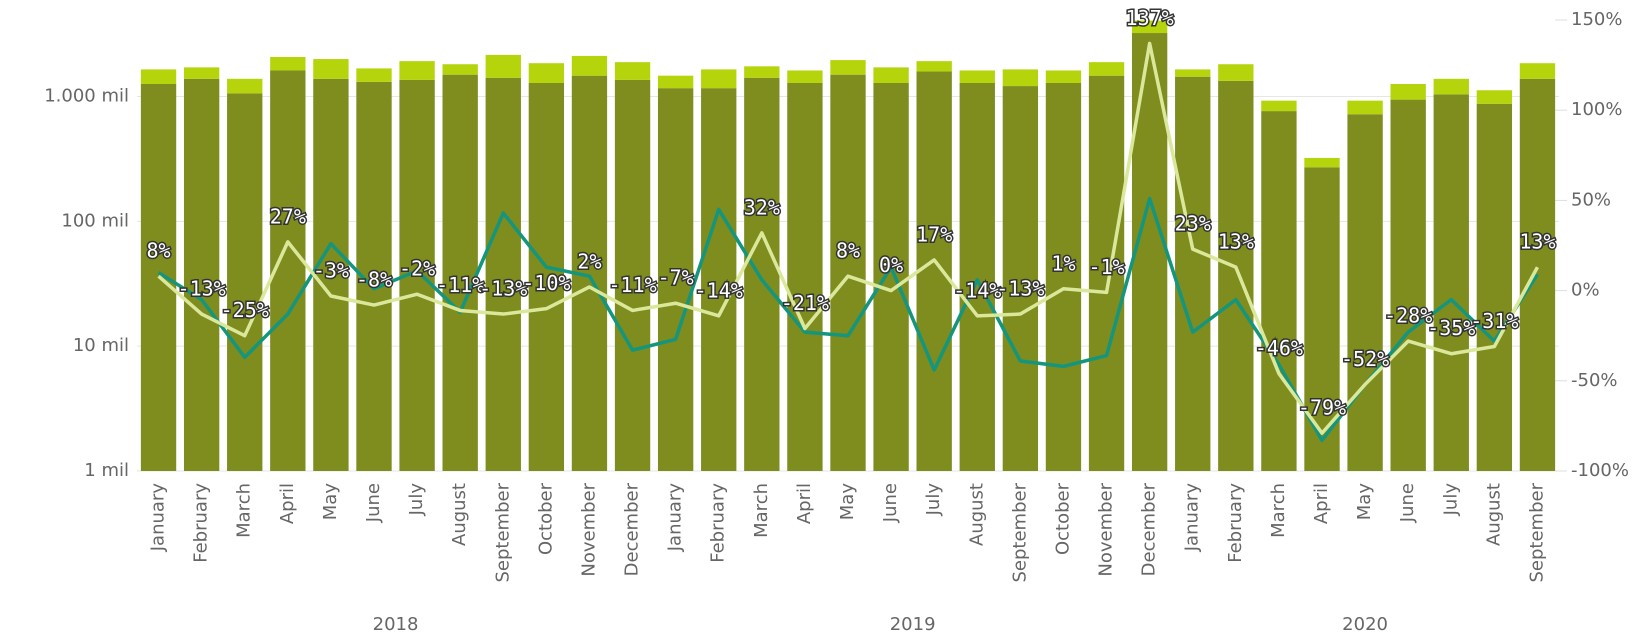  What do you see at coordinates (589, 261) in the screenshot?
I see `data-label: 2%` at bounding box center [589, 261].